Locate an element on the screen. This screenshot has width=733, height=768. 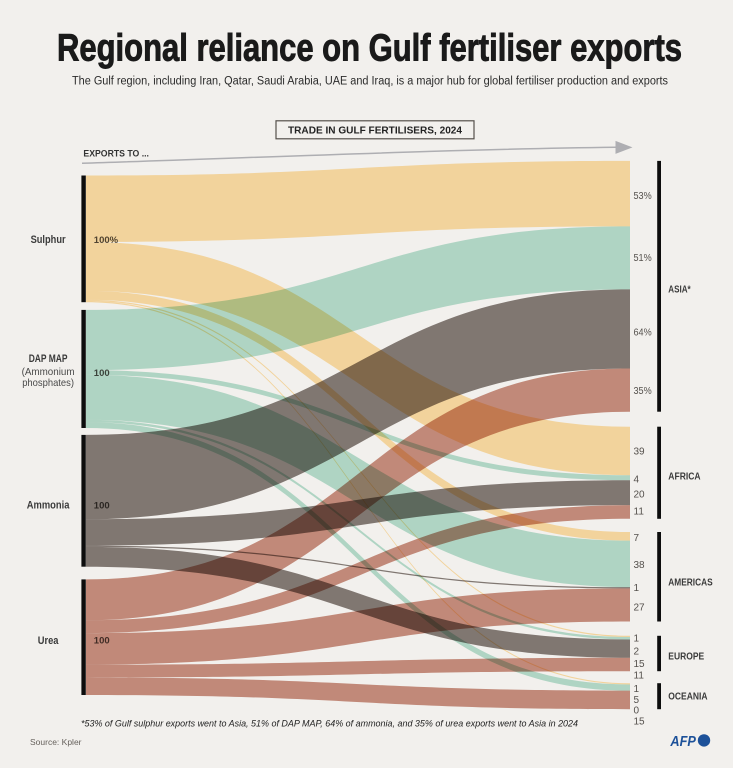
svg-text: 38 is located at coordinates (640, 565).